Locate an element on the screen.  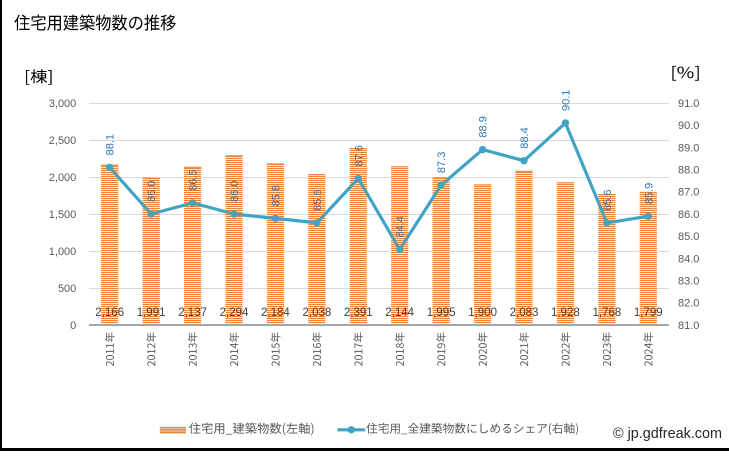
svg-text: 0 is located at coordinates (73, 326).